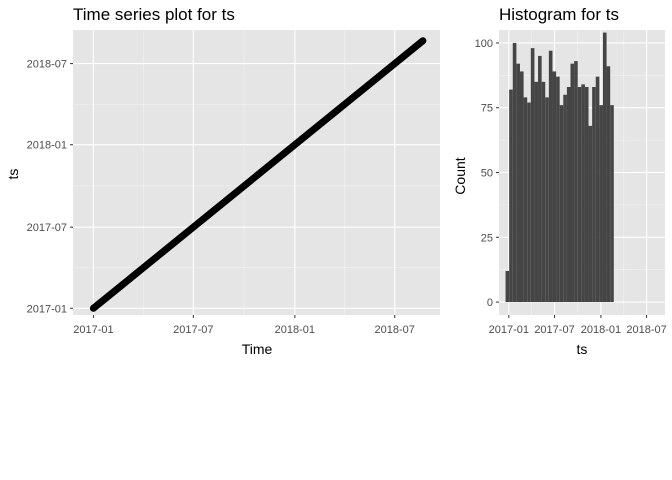 The height and width of the screenshot is (480, 672). What do you see at coordinates (582, 349) in the screenshot?
I see `histogram-x-axis-label: ts` at bounding box center [582, 349].